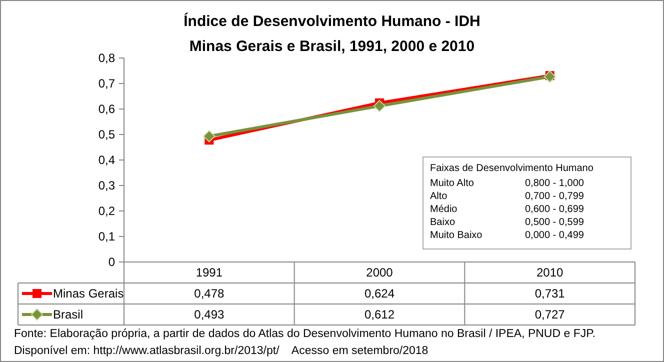 Image resolution: width=664 pixels, height=362 pixels. Describe the element at coordinates (209, 293) in the screenshot. I see `data-label: 0,478` at that location.